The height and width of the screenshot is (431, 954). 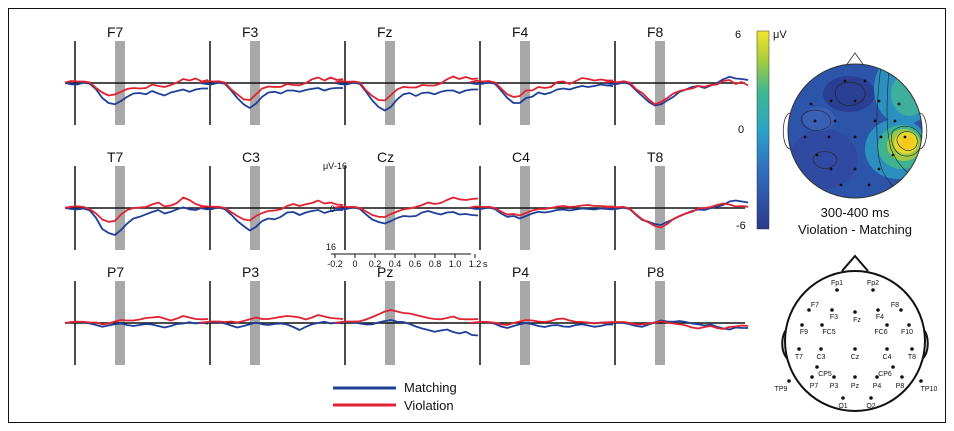 I want to click on channel-plot-Cz: Cz, so click(x=406, y=199).